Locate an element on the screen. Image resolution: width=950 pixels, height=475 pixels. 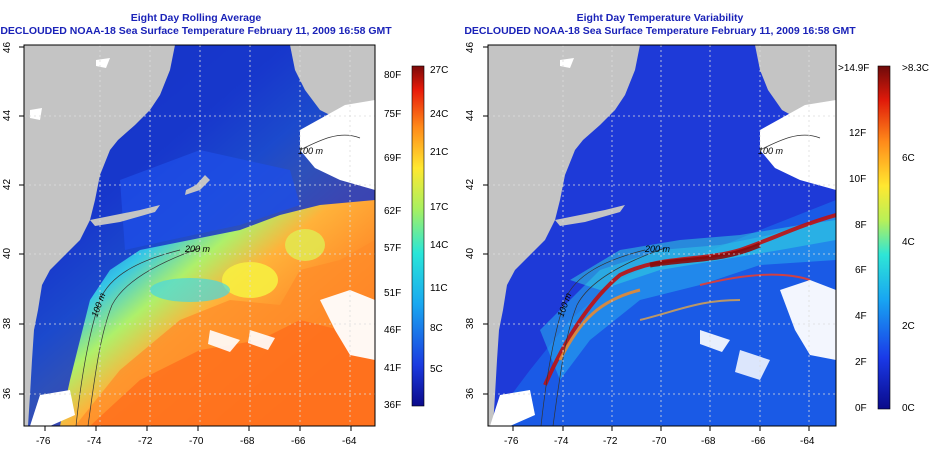
right-lat-tick: 40 is located at coordinates (471, 253).